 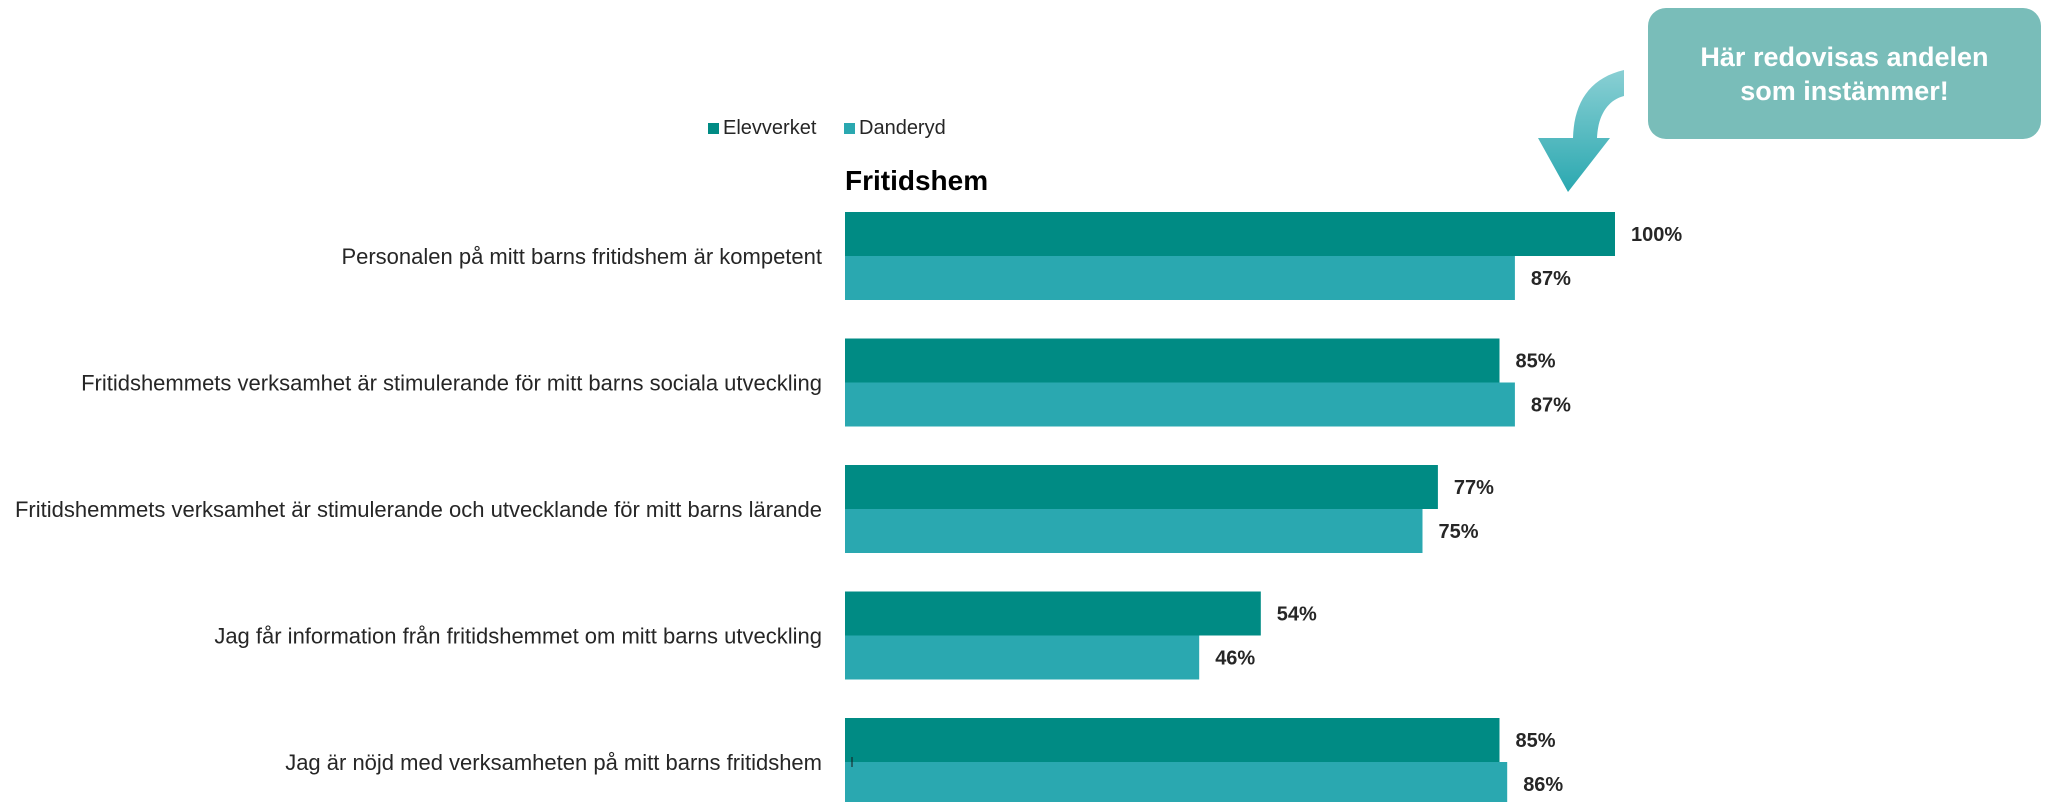 I want to click on value-label-danderyd-3: 46%, so click(x=1235, y=659).